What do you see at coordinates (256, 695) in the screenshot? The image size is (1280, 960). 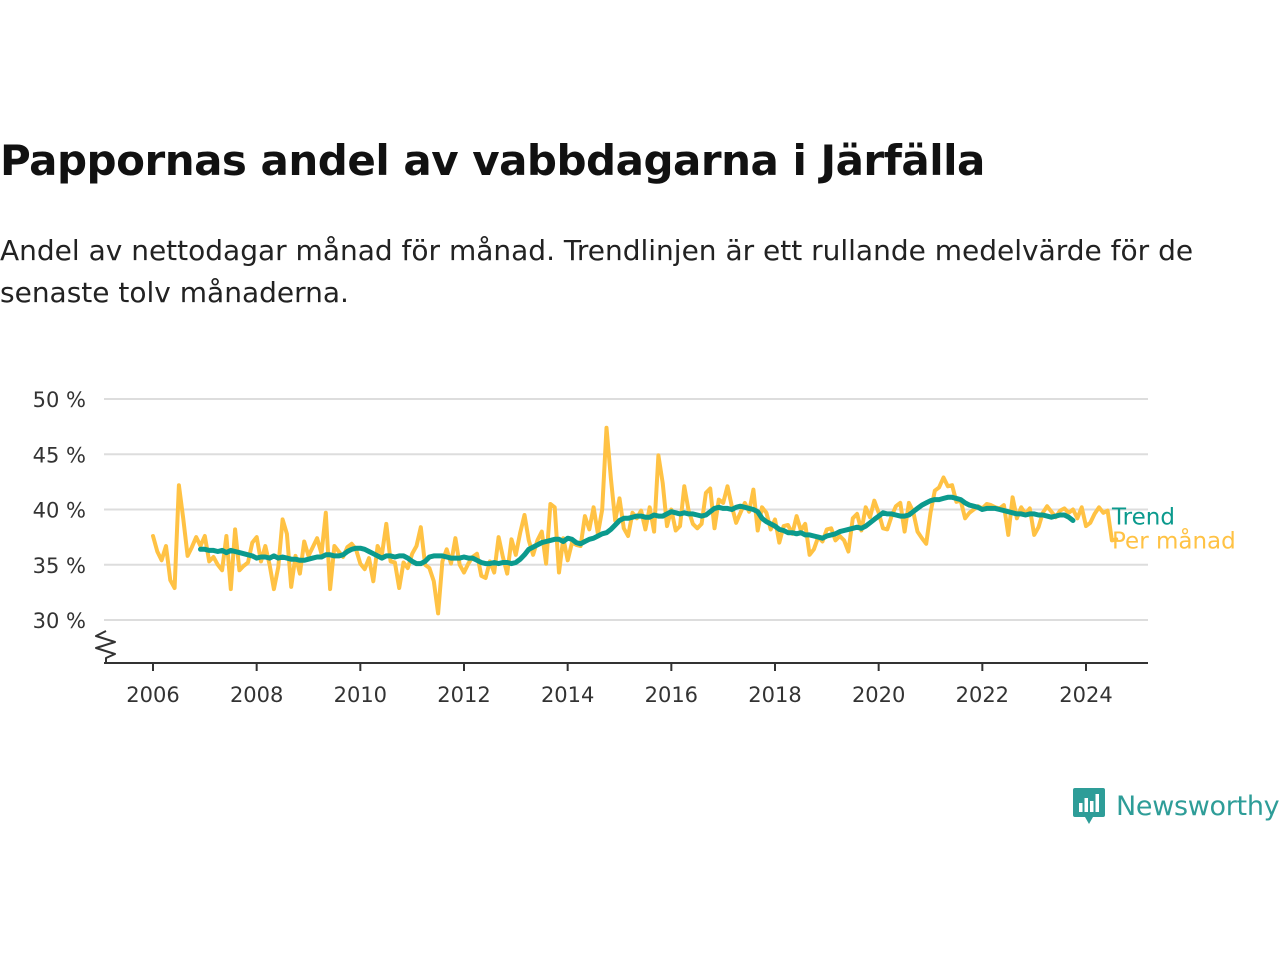 I see `x-tick-label: 2008` at bounding box center [256, 695].